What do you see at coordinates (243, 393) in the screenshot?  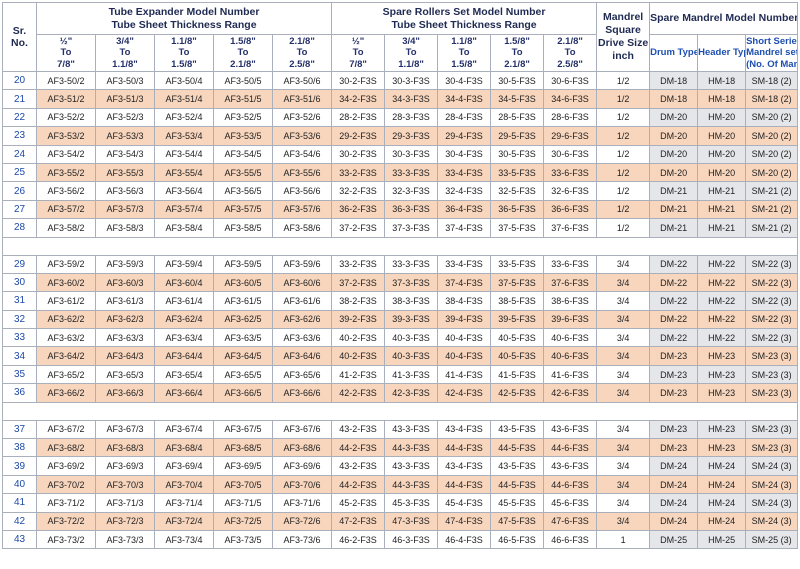 I see `expander-model-cell: AF3-66/5` at bounding box center [243, 393].